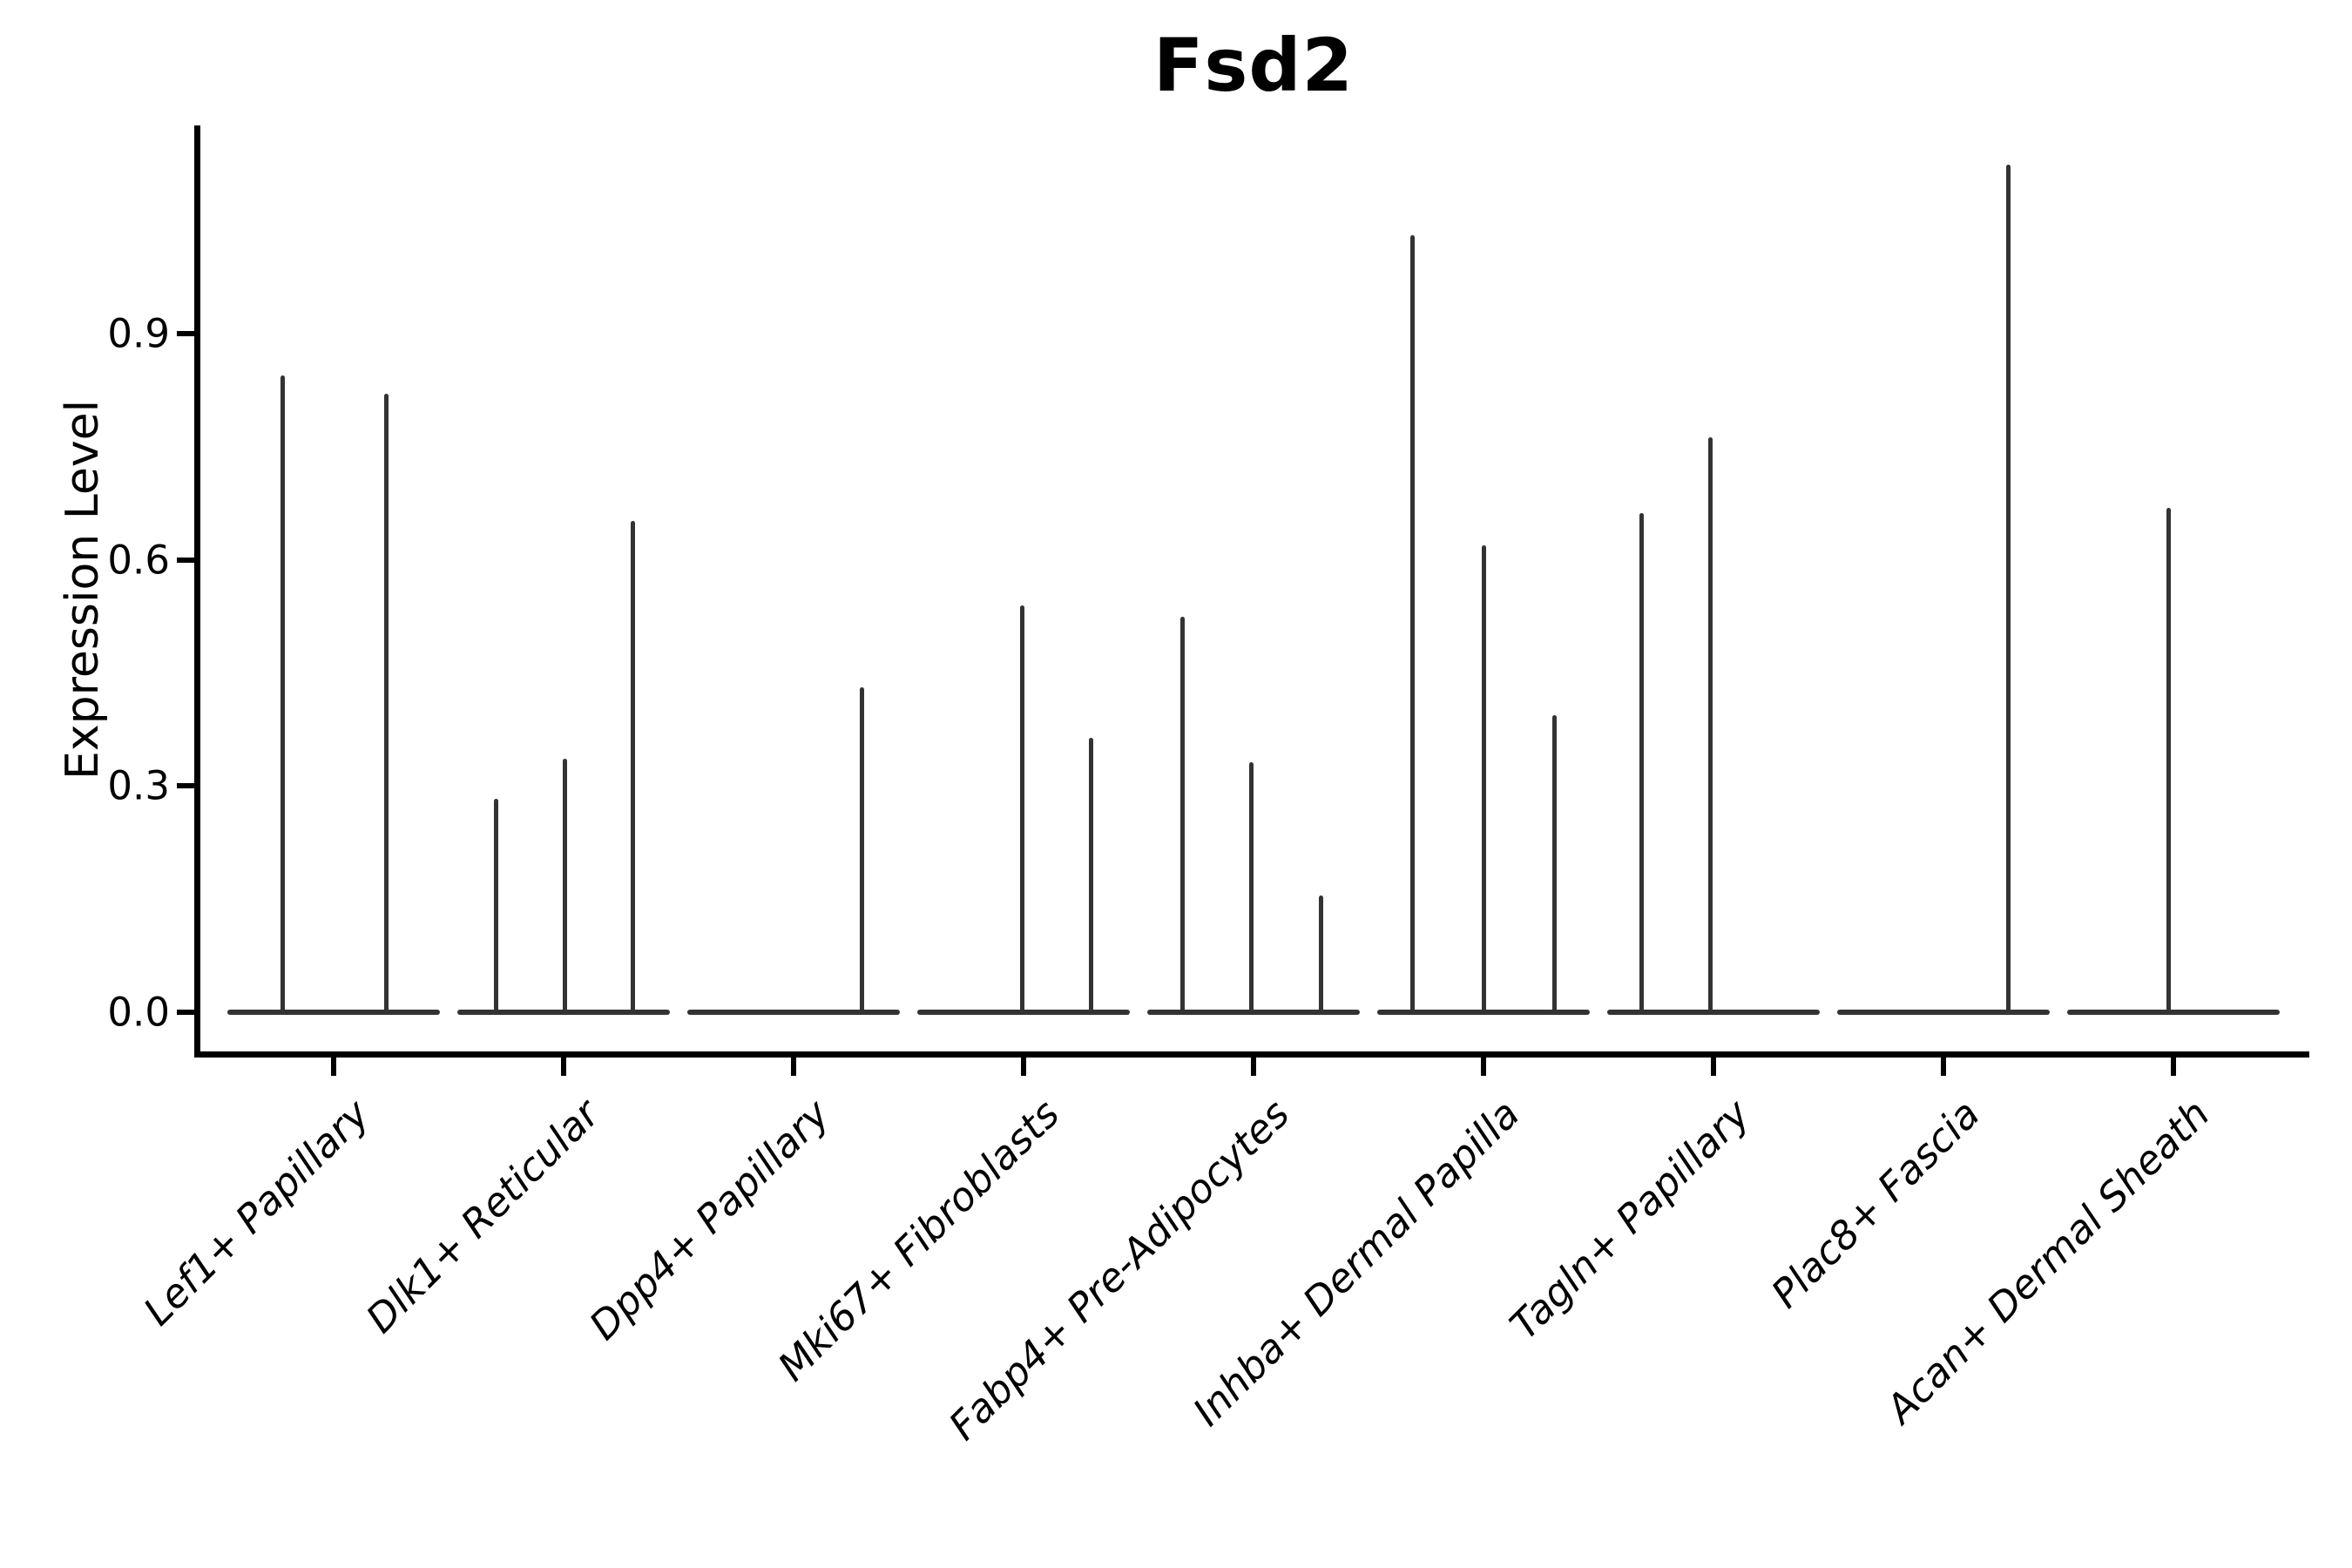 Image resolution: width=2352 pixels, height=1568 pixels. I want to click on x-tick-label: Lef1+ Papillary, so click(256, 1213).